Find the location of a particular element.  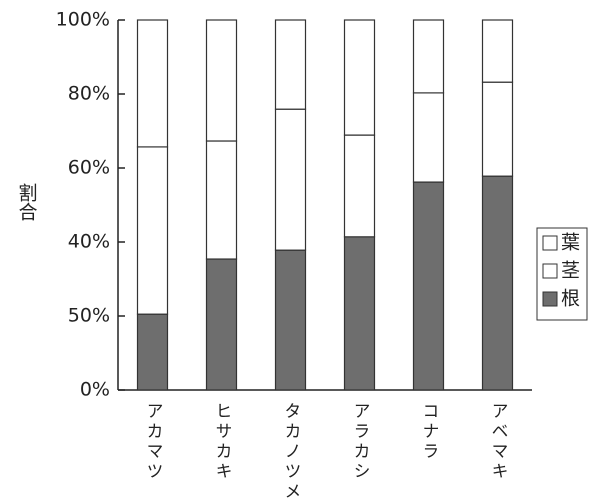

y-tick-label: 0% is located at coordinates (95, 390).